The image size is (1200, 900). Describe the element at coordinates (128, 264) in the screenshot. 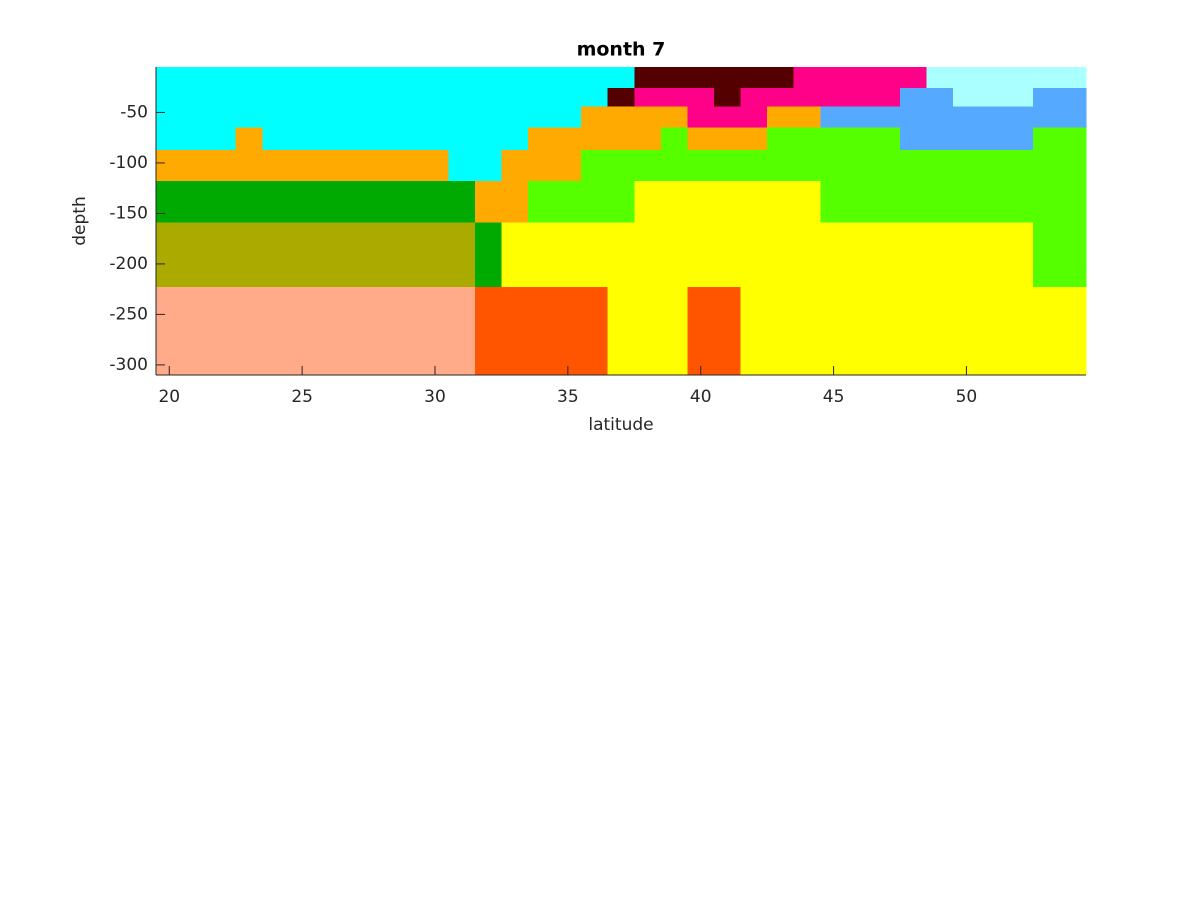

I see `y-tick-label: -200` at that location.